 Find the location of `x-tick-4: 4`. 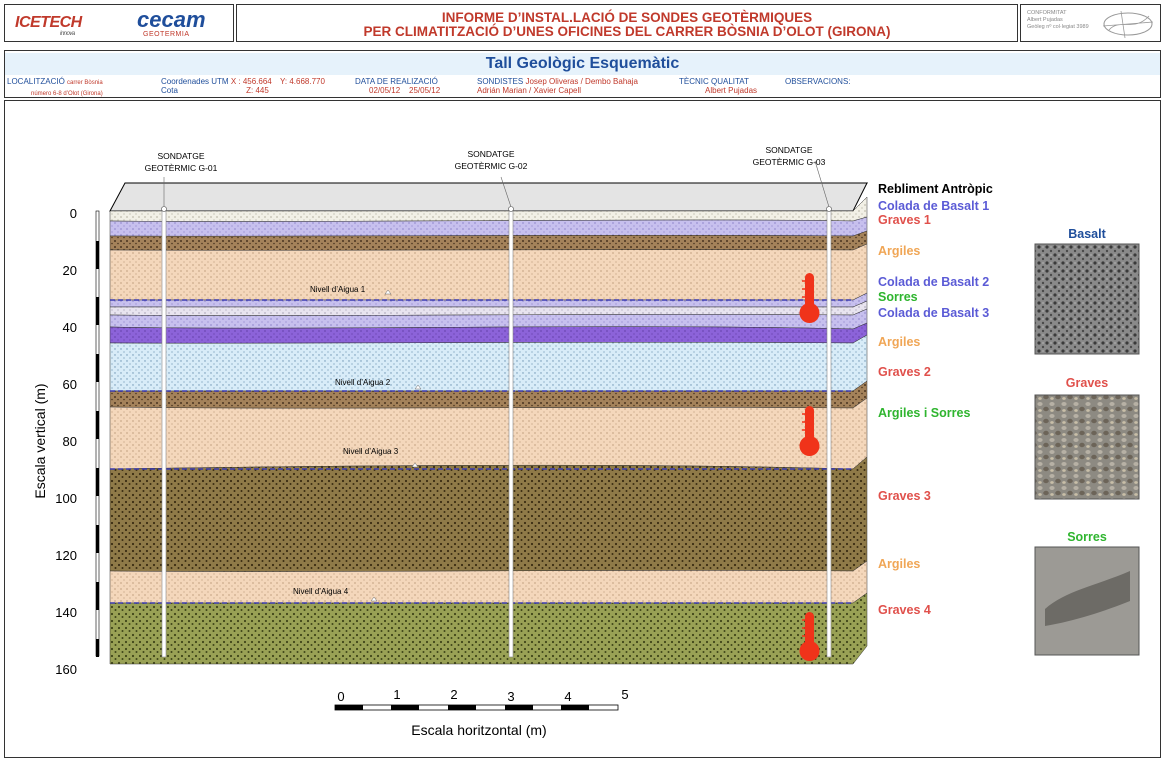

x-tick-4: 4 is located at coordinates (567, 696).